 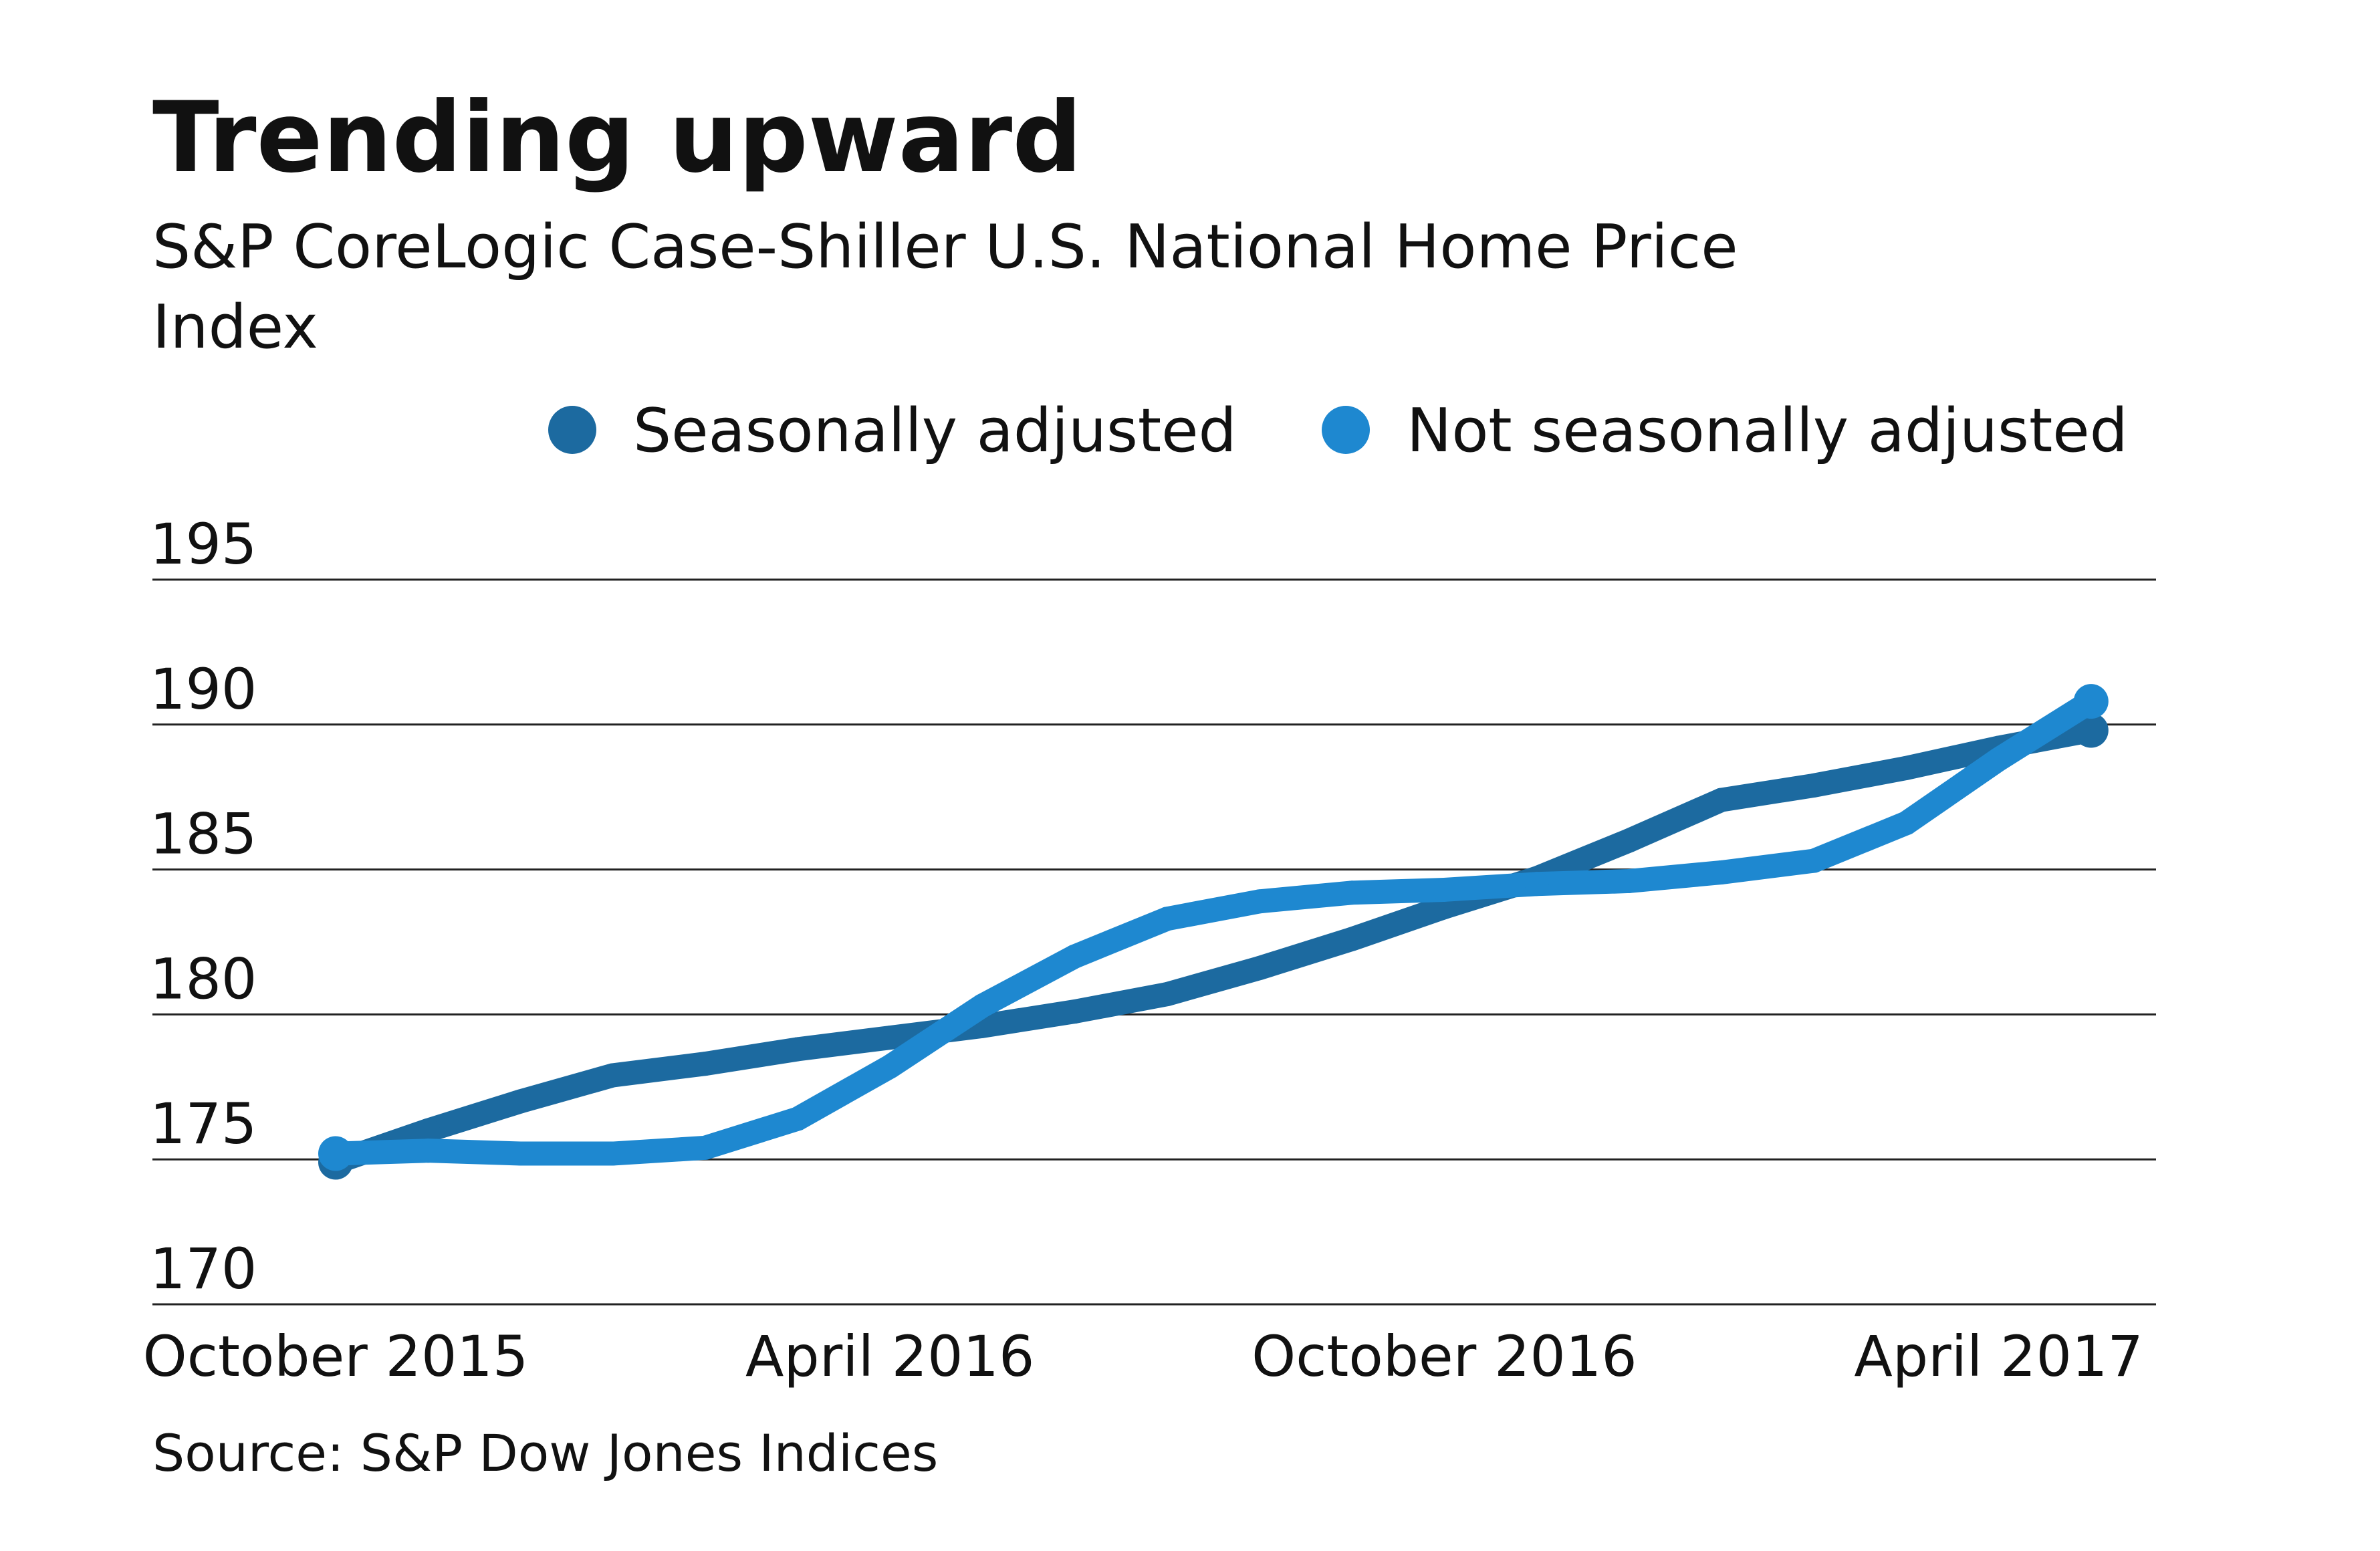 What do you see at coordinates (203, 544) in the screenshot?
I see `y-tick-label: 195` at bounding box center [203, 544].